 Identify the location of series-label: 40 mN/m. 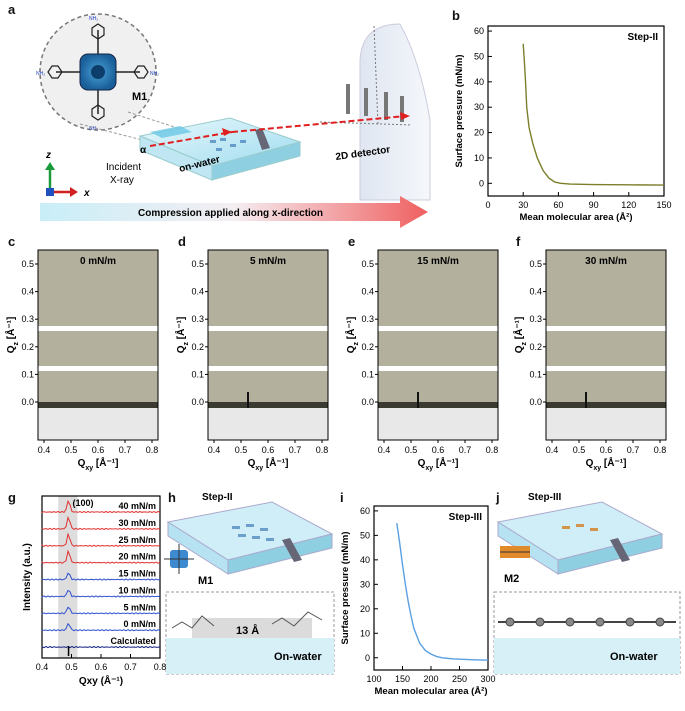
(137, 506).